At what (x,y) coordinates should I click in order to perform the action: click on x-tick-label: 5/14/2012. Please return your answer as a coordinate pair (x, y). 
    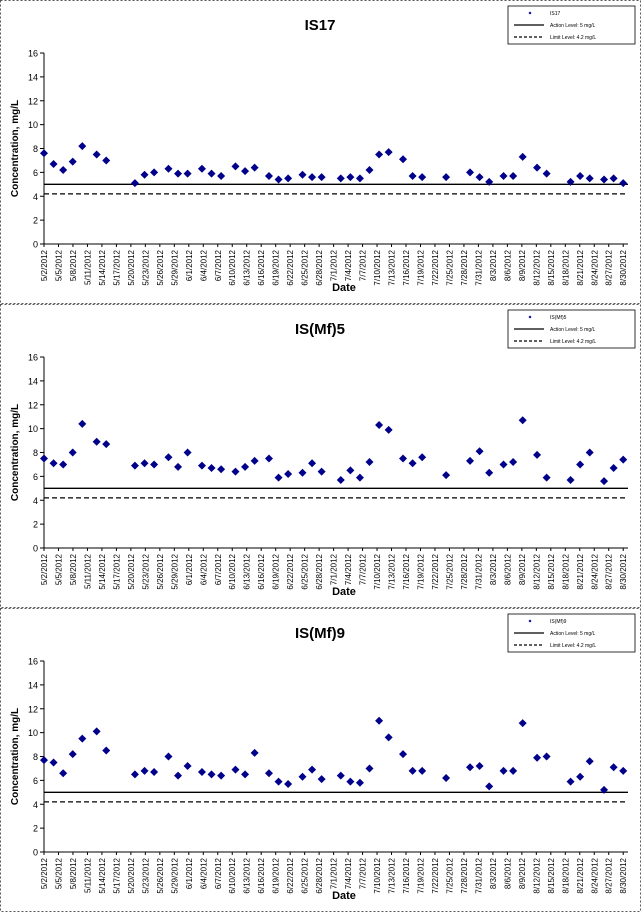
    Looking at the image, I should click on (102, 875).